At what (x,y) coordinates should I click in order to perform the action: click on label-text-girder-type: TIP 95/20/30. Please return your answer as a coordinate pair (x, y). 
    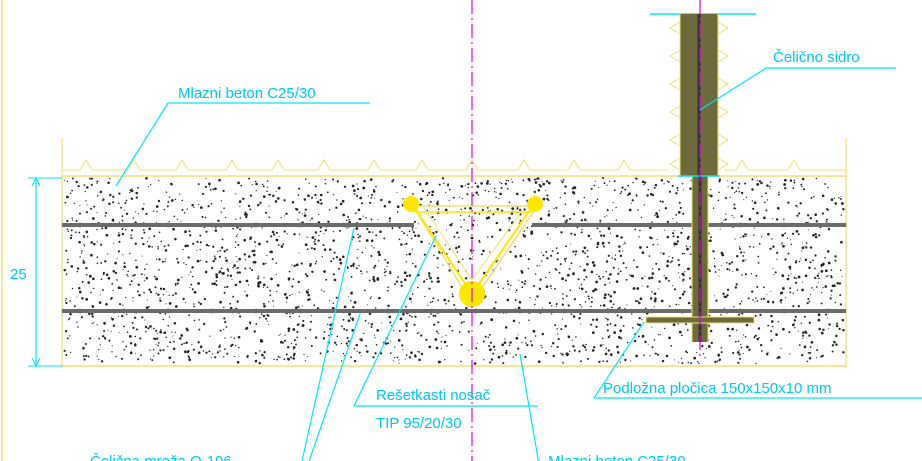
    Looking at the image, I should click on (419, 423).